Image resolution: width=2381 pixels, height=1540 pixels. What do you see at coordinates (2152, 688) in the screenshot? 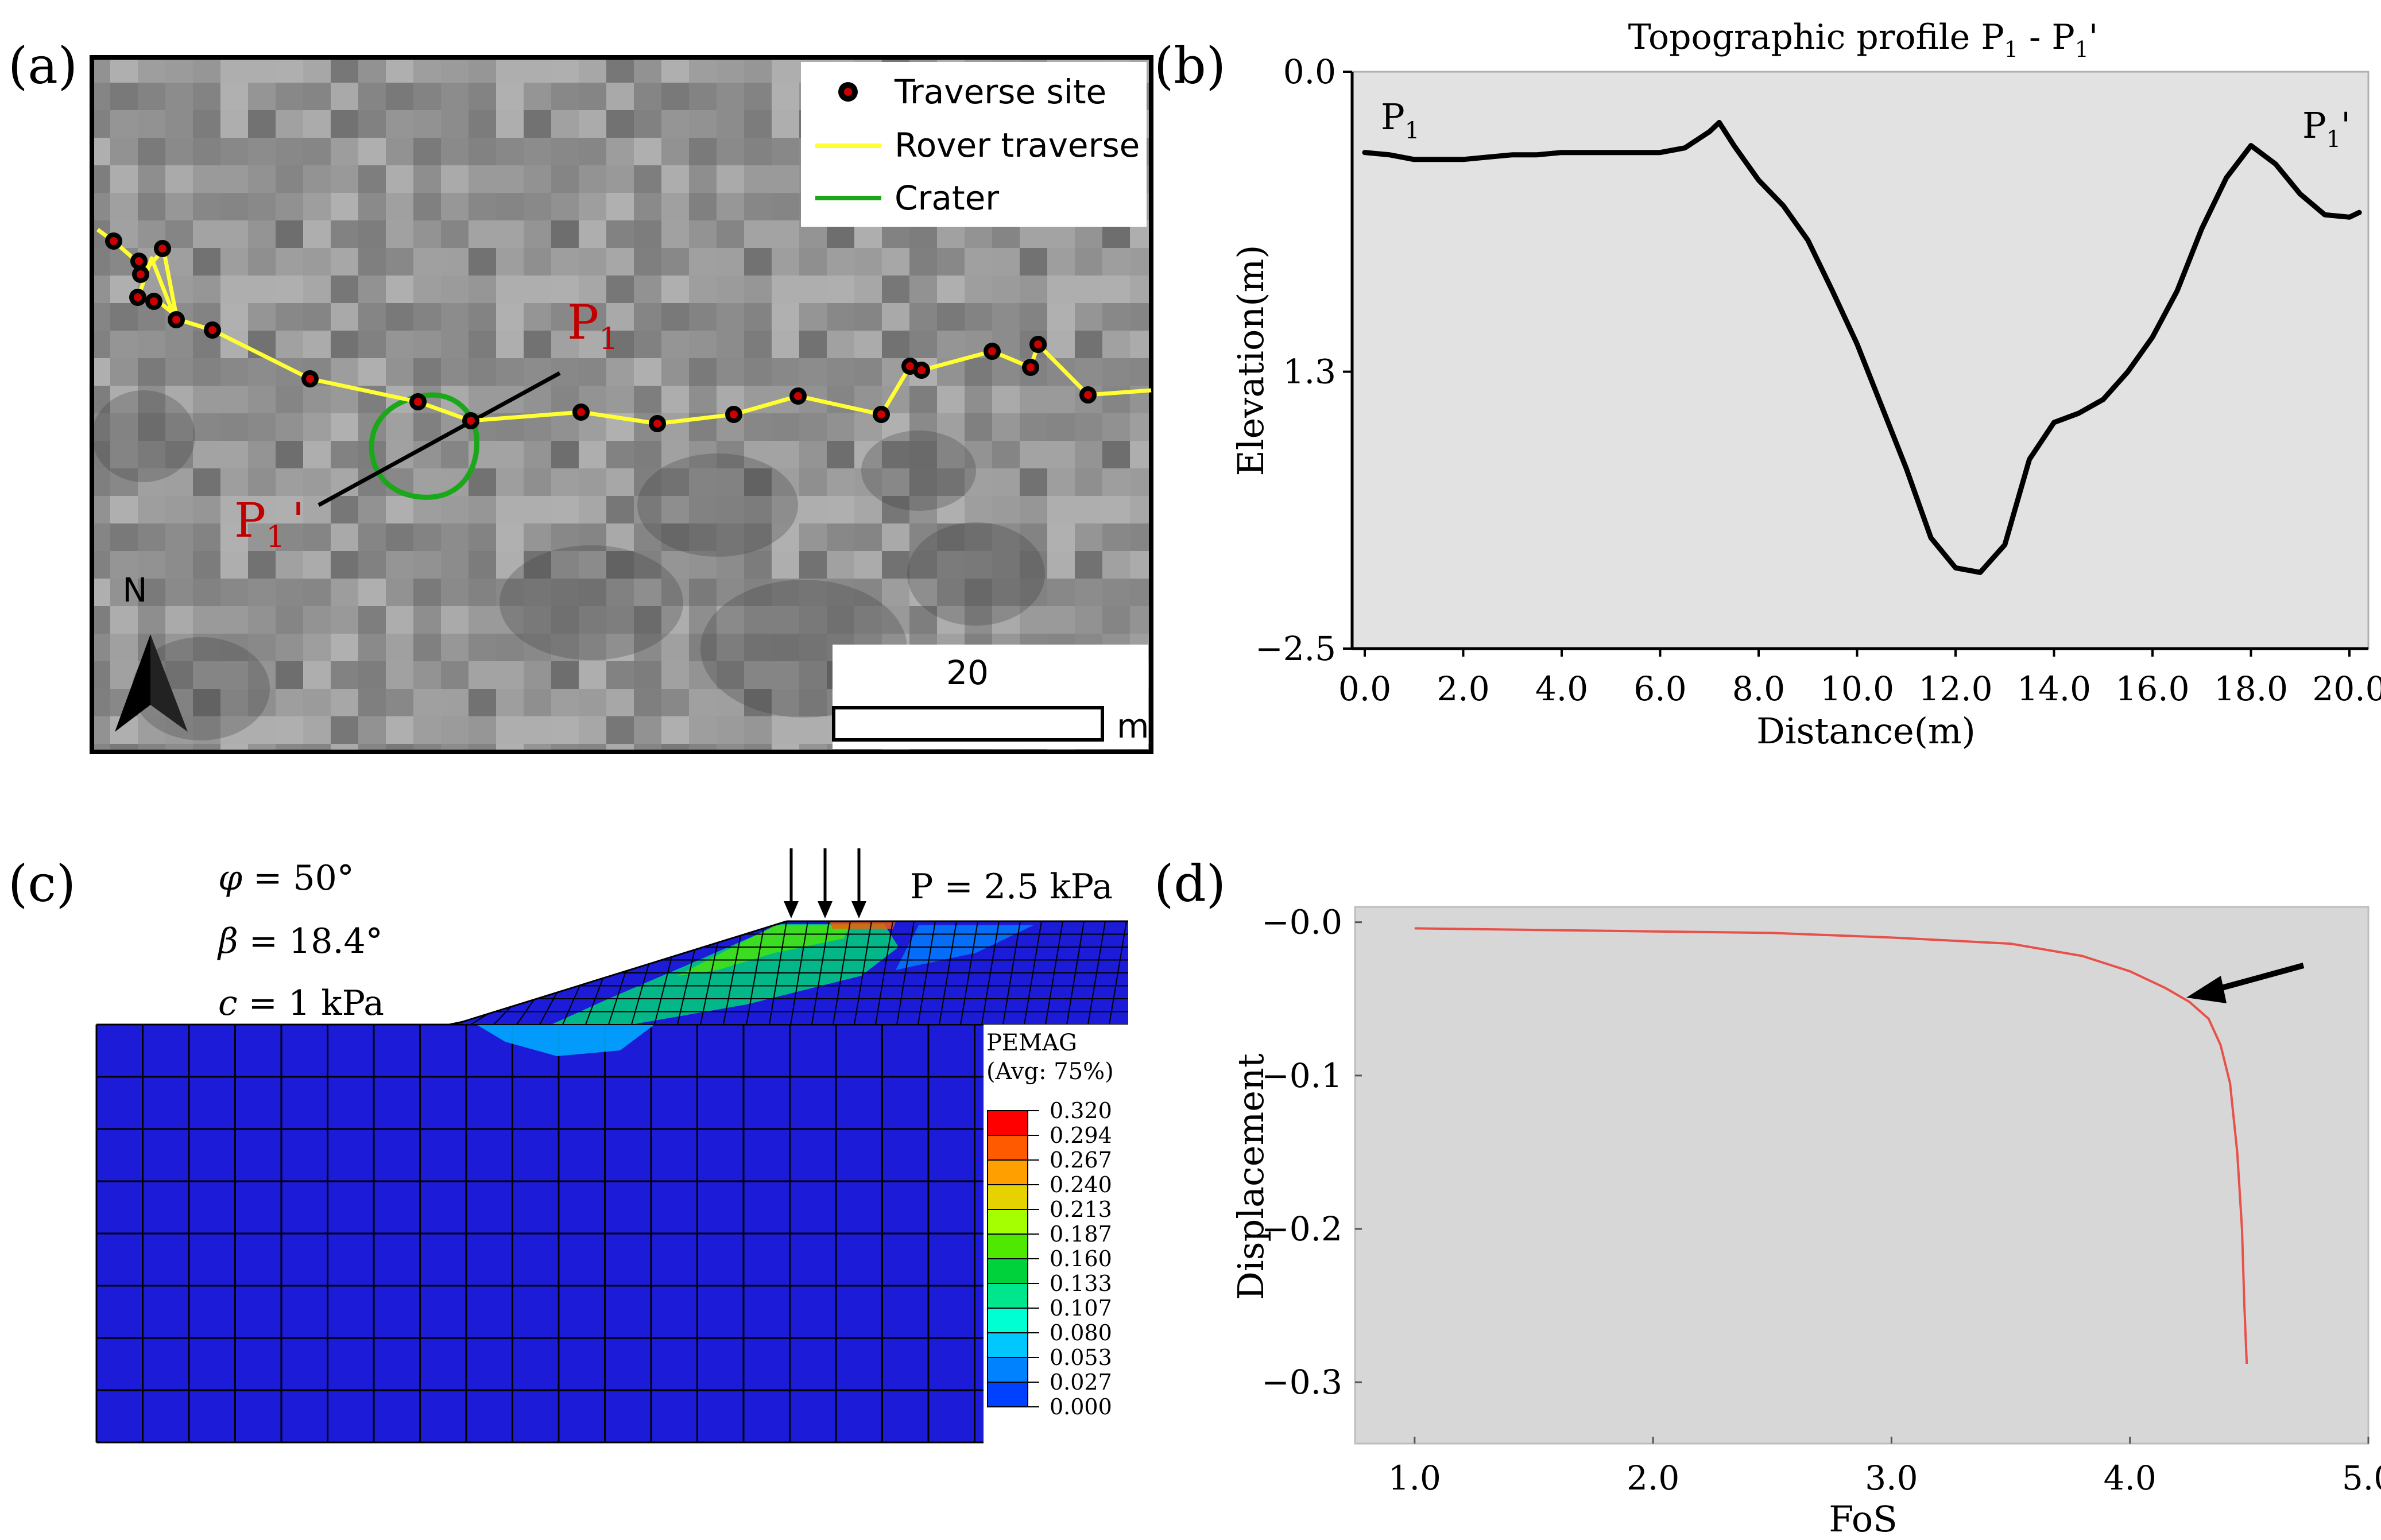
I see `chart-b-x-tick-label: 16.0` at bounding box center [2152, 688].